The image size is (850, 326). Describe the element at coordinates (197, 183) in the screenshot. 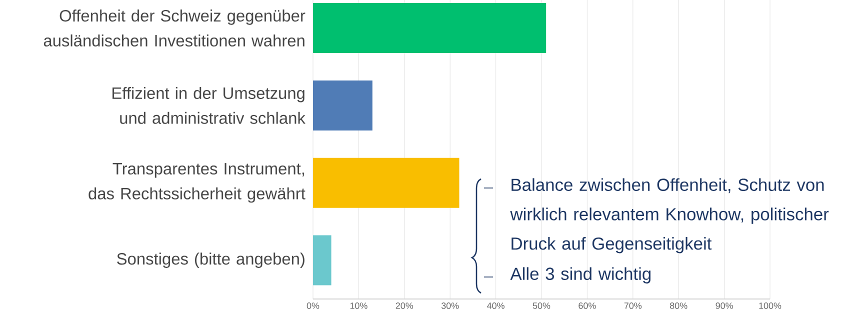

I see `y-tick-label: Transparentes Instrument, das Rechtssicherheit gewährt` at that location.